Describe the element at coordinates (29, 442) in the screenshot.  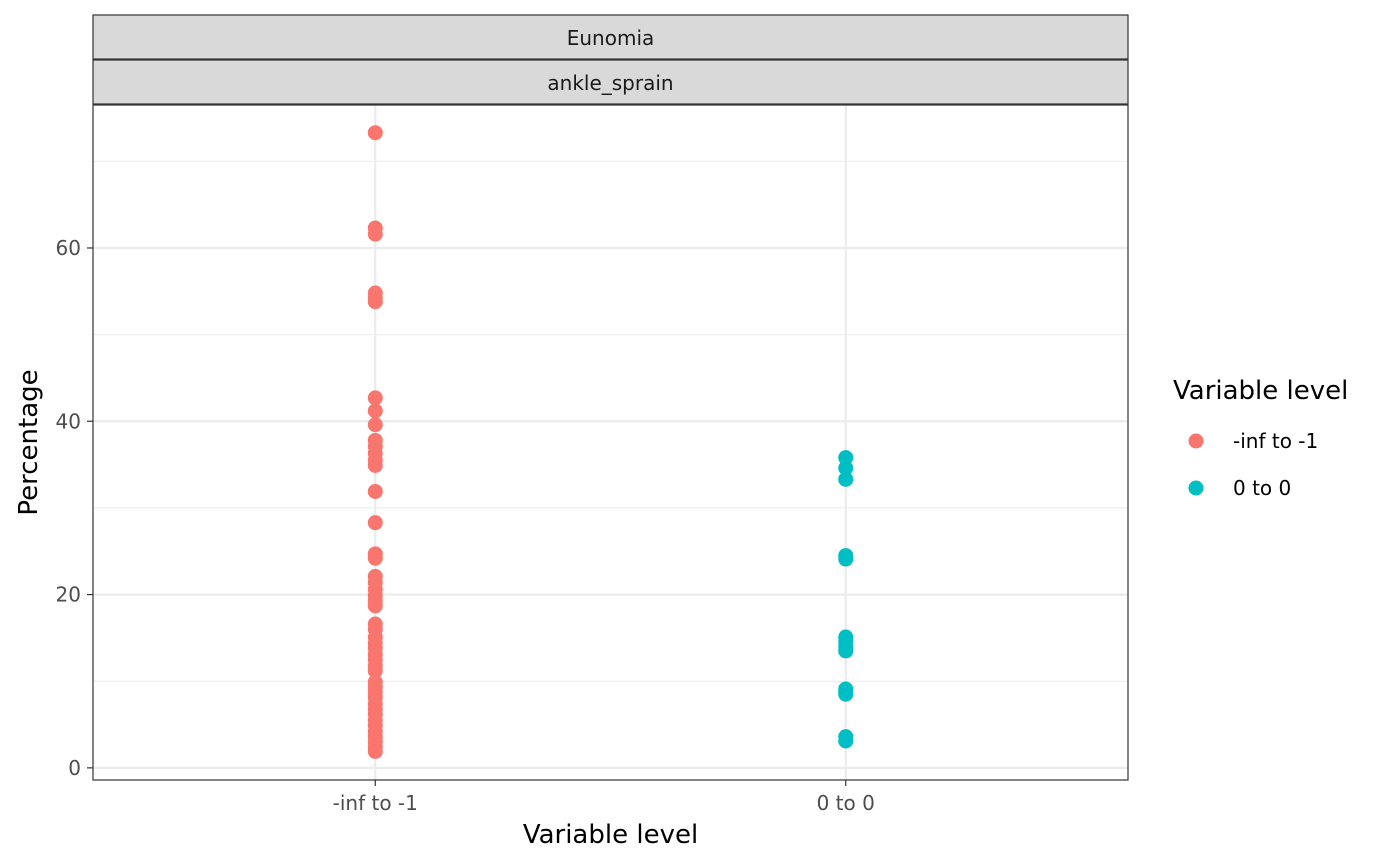
I see `y-axis-title: Percentage` at that location.